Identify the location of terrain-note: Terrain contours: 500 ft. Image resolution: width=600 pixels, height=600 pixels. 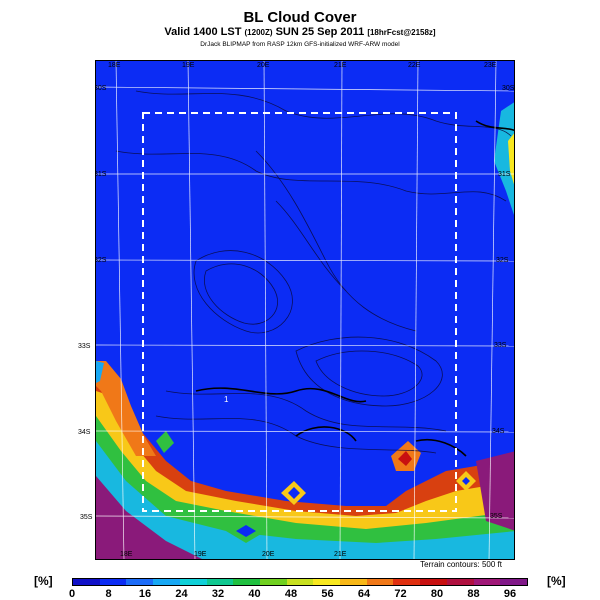
(461, 564).